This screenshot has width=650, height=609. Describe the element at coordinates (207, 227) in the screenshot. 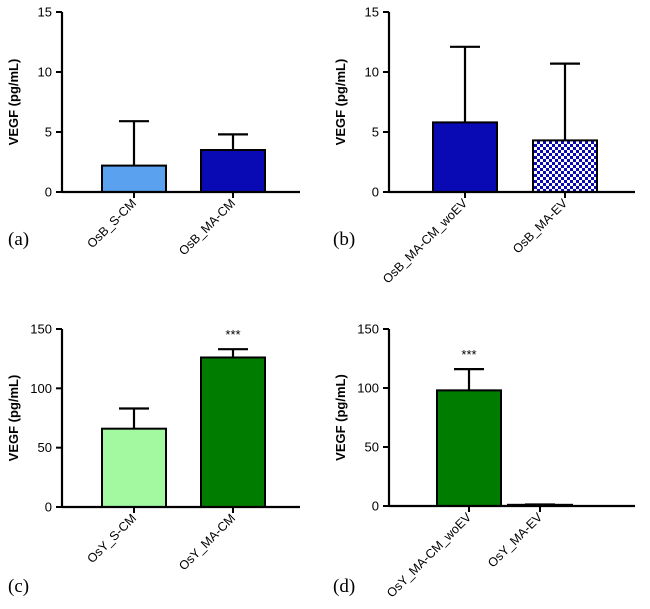

I see `category-label: OsB_MA-CM` at that location.